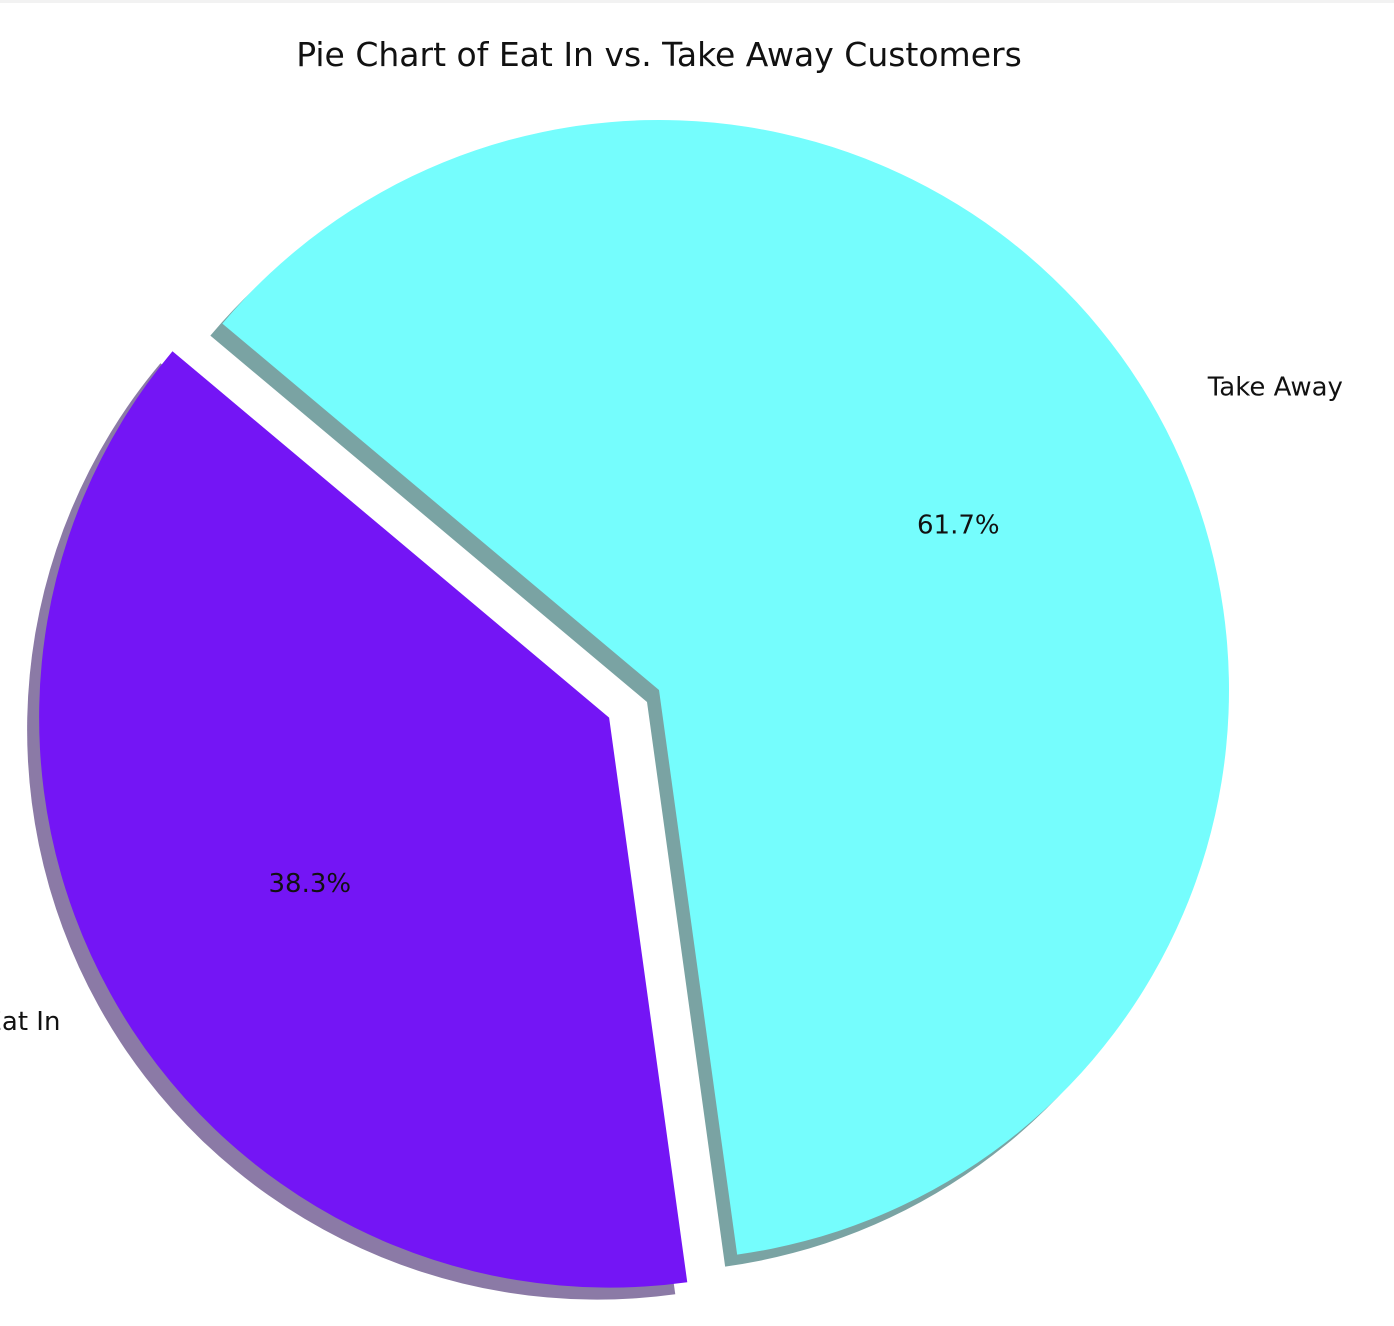 The image size is (1394, 1326). I want to click on pct-label-eat-in: 38.3%, so click(310, 884).